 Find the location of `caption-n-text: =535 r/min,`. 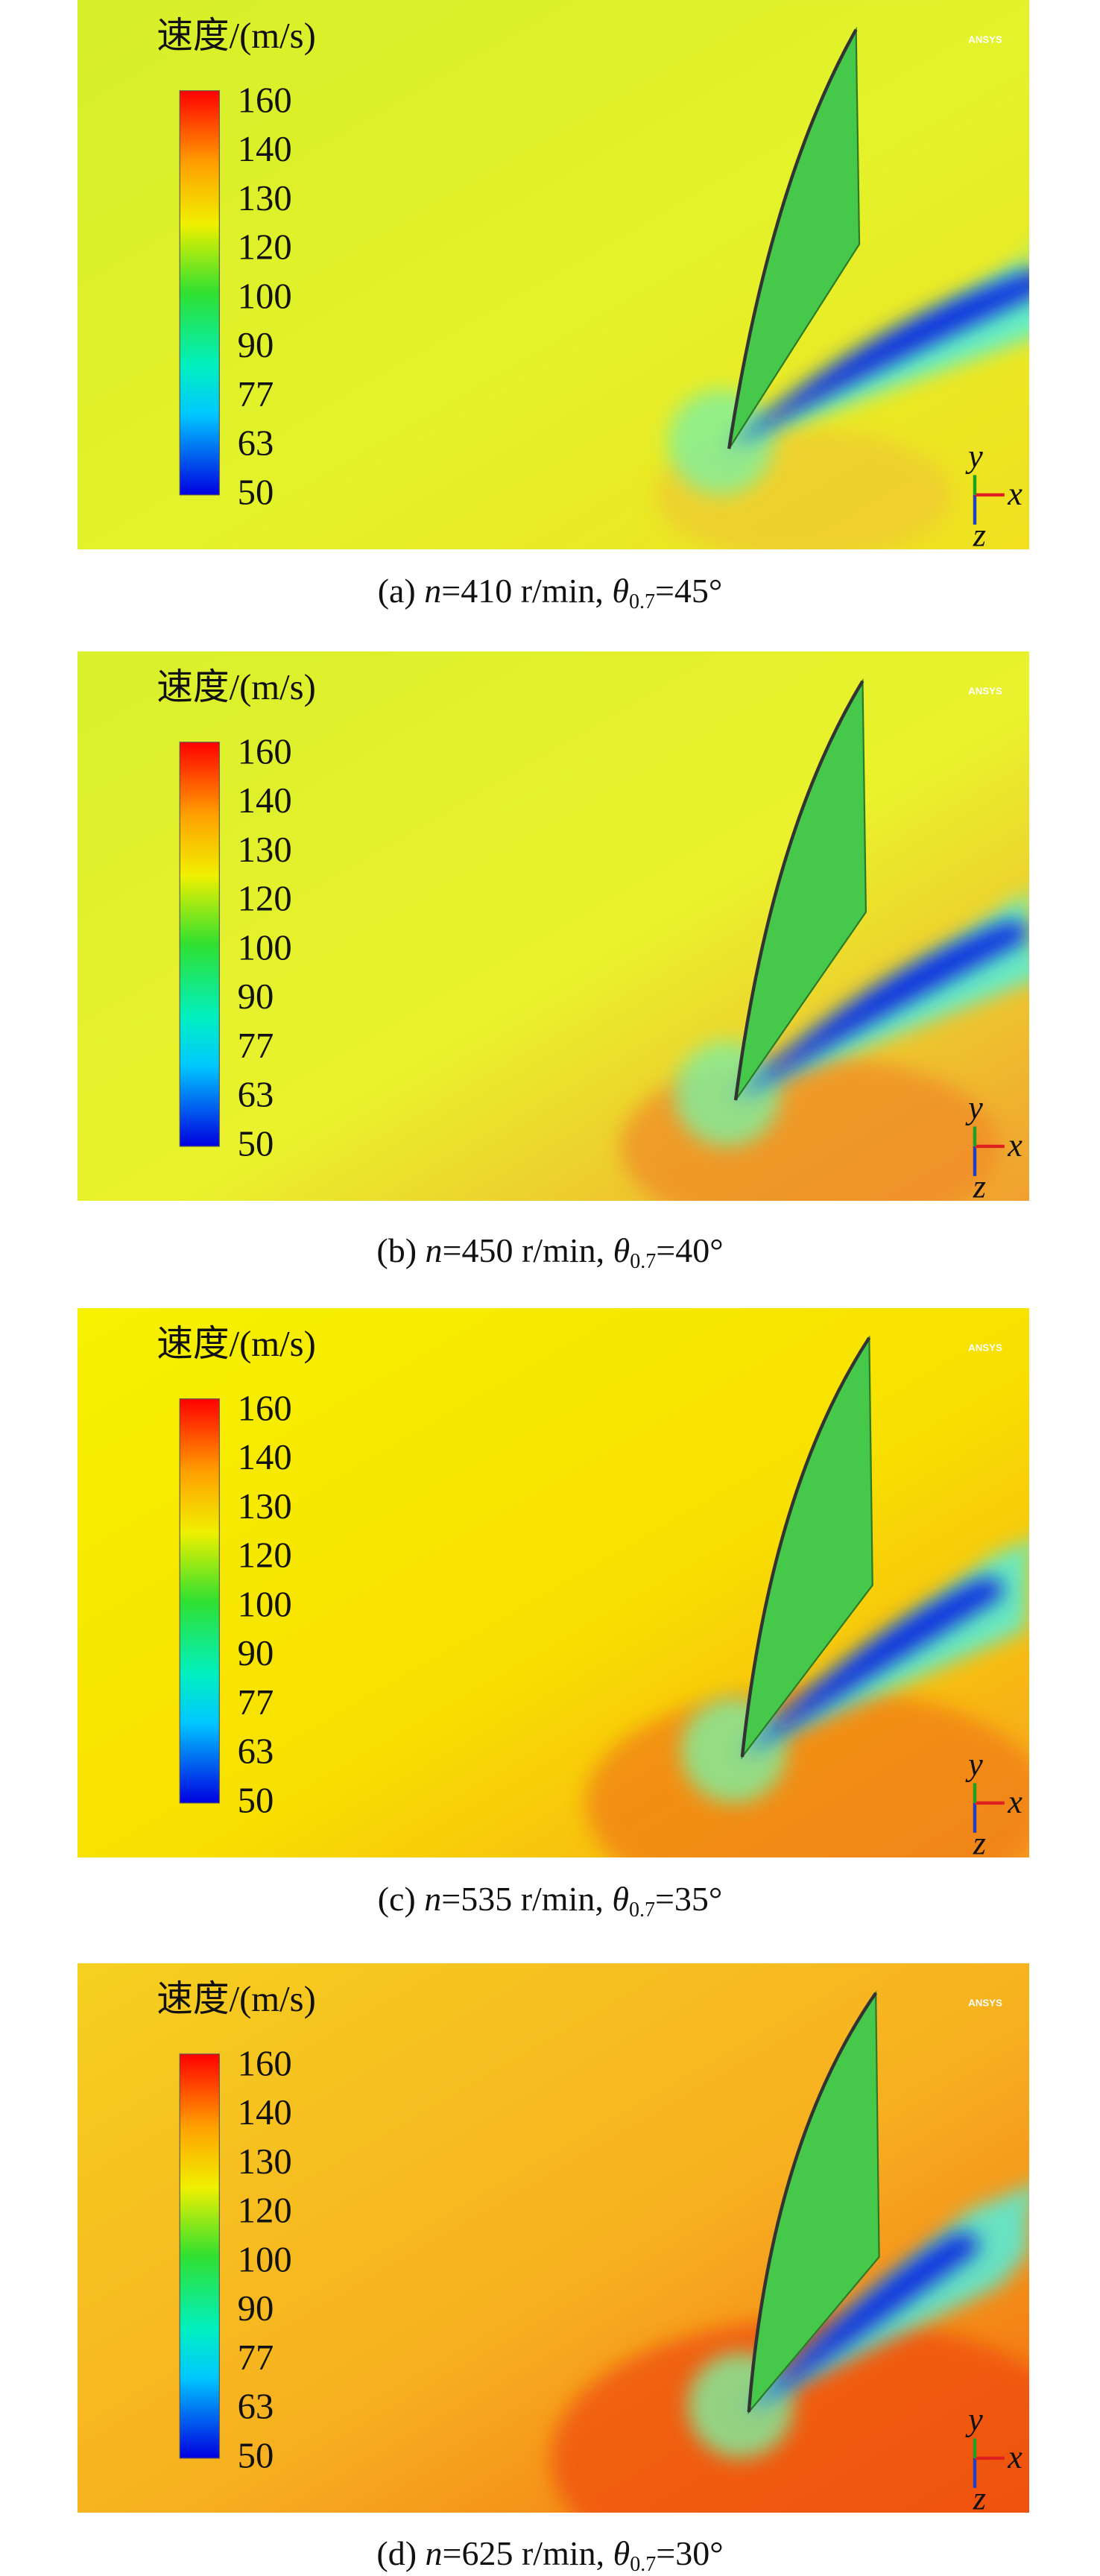

caption-n-text: =535 r/min, is located at coordinates (522, 1899).